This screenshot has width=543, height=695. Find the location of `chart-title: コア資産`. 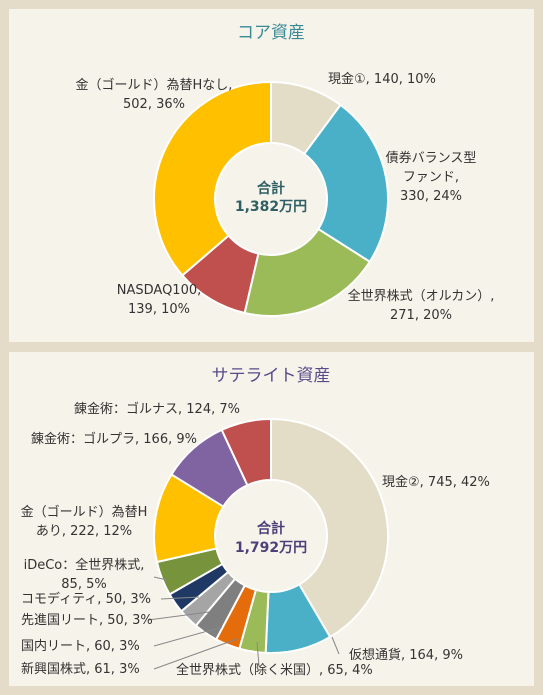

chart-title: コア資産 is located at coordinates (271, 33).